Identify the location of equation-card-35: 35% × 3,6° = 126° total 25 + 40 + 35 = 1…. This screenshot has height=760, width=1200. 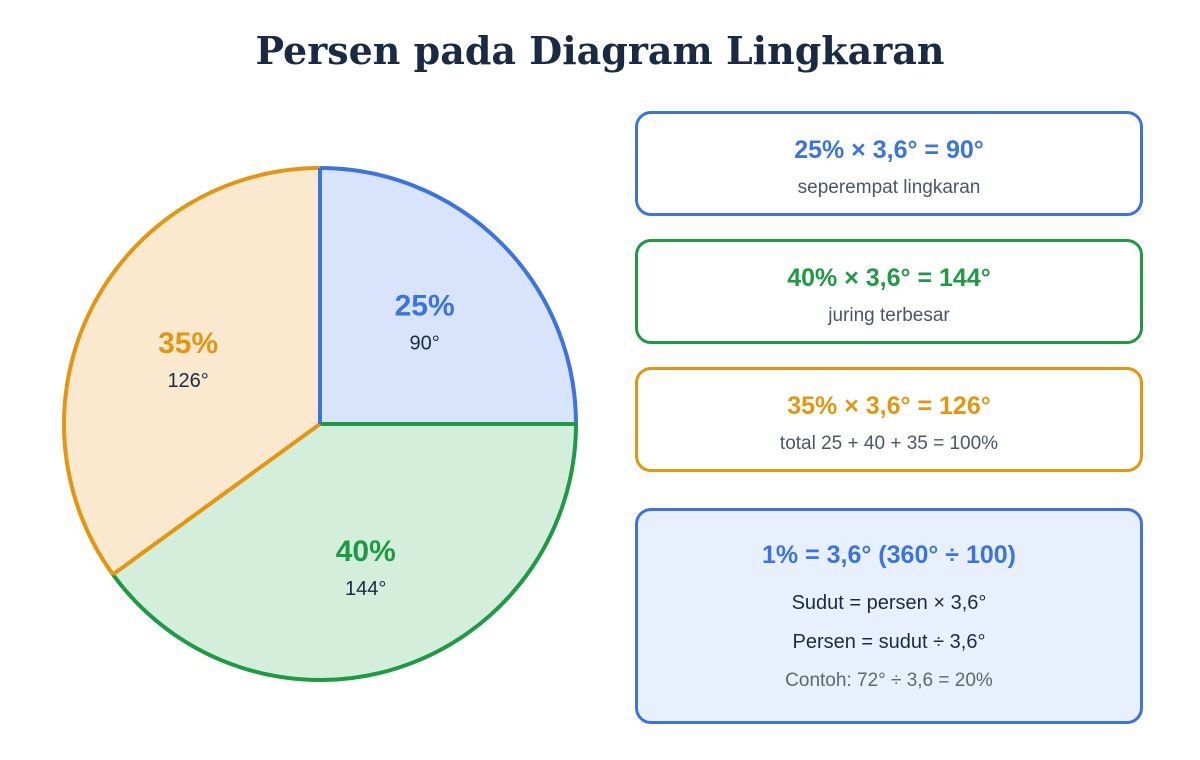
(889, 419).